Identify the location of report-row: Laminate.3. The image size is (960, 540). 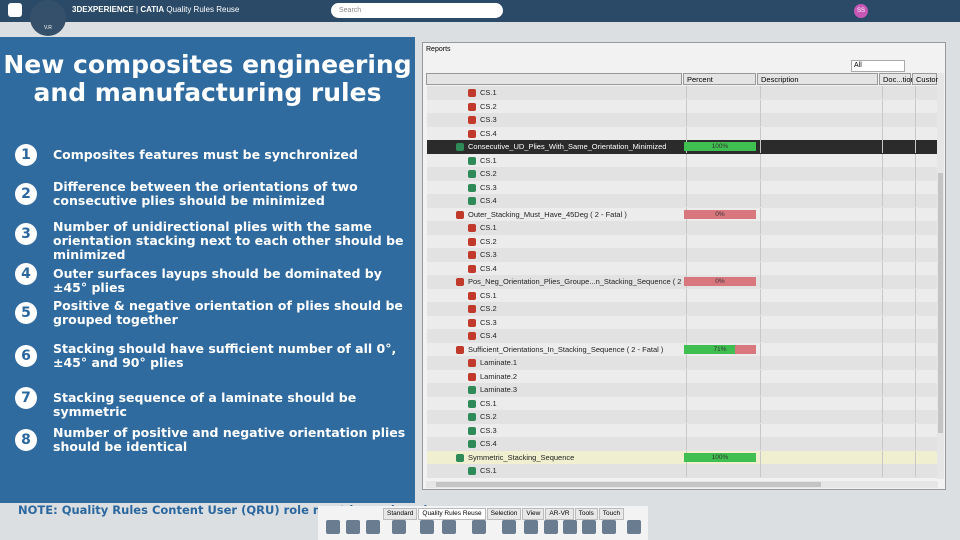
(682, 390).